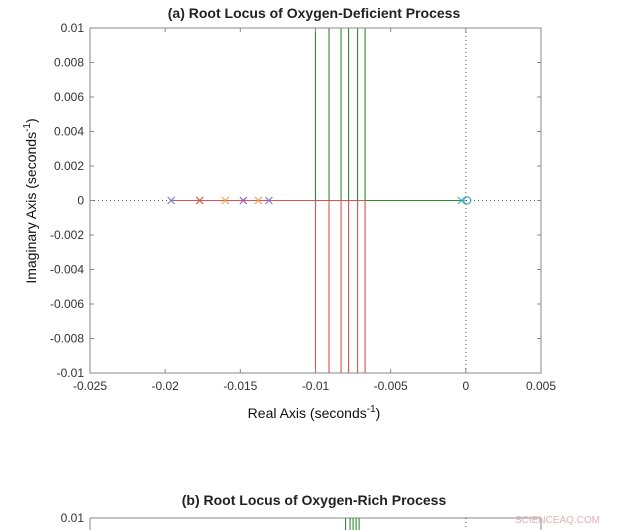 Image resolution: width=625 pixels, height=530 pixels. I want to click on chart-a-y-tick-label: 0.008, so click(69, 63).